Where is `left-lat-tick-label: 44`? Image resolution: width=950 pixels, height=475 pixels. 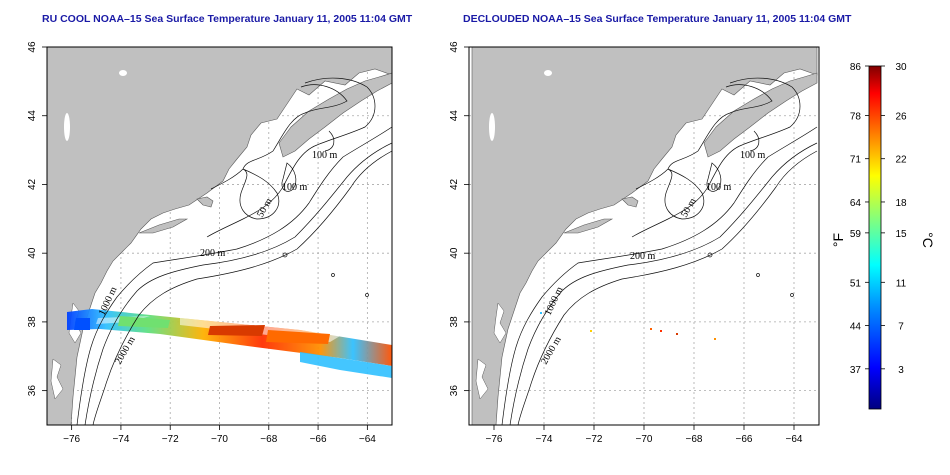 left-lat-tick-label: 44 is located at coordinates (32, 116).